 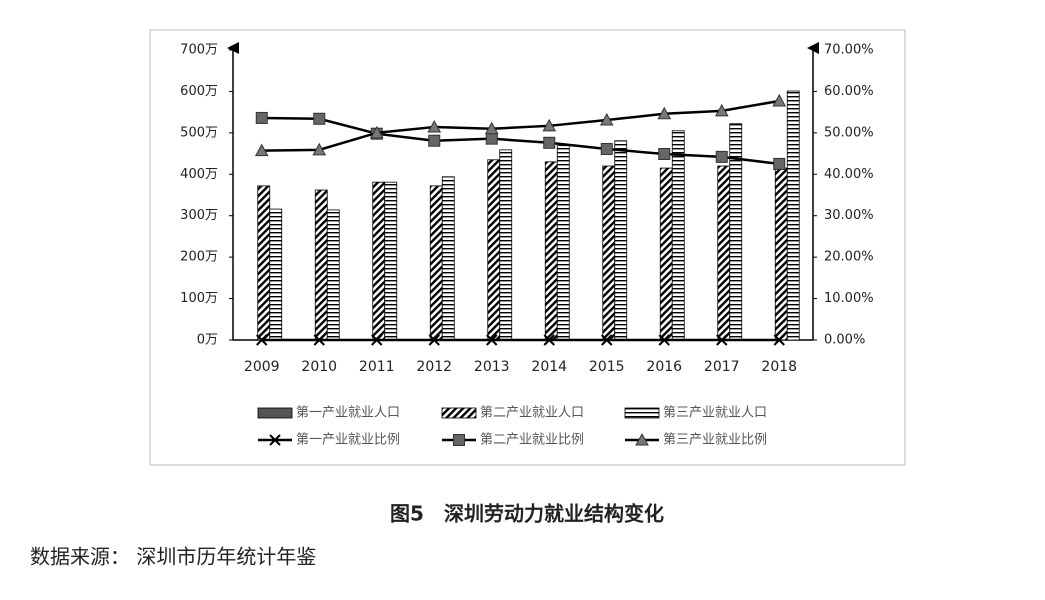 I want to click on y-tick-label: 600万, so click(x=199, y=91).